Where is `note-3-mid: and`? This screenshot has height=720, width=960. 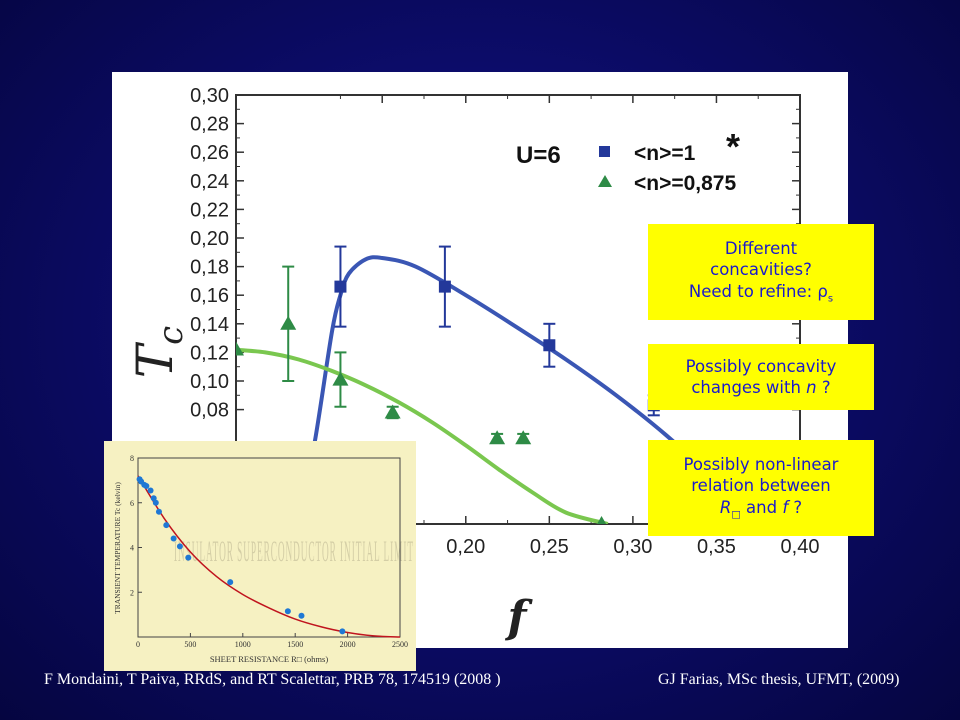 note-3-mid: and is located at coordinates (761, 507).